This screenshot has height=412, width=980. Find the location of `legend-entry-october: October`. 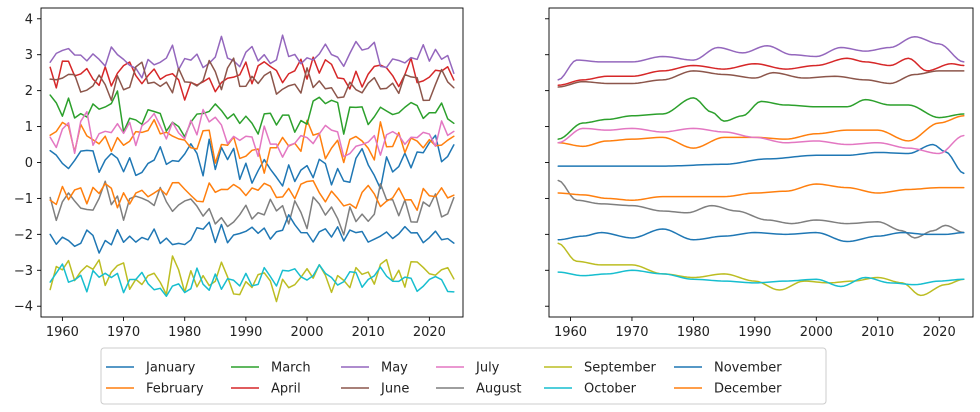

legend-entry-october: October is located at coordinates (590, 389).